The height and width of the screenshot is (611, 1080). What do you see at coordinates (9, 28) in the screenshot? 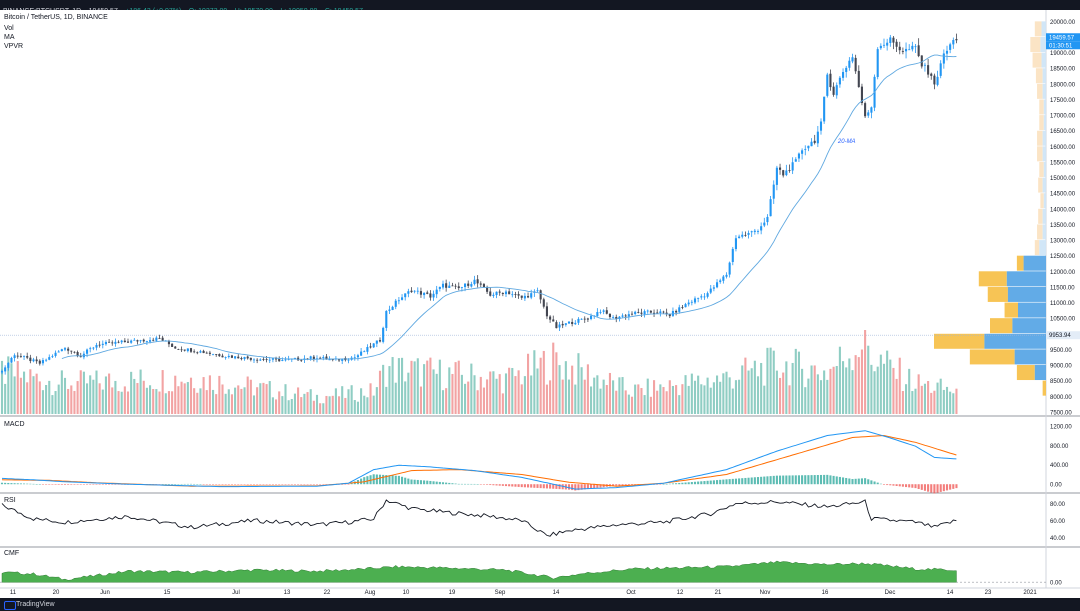
I see `indicator-vol: Vol` at bounding box center [9, 28].